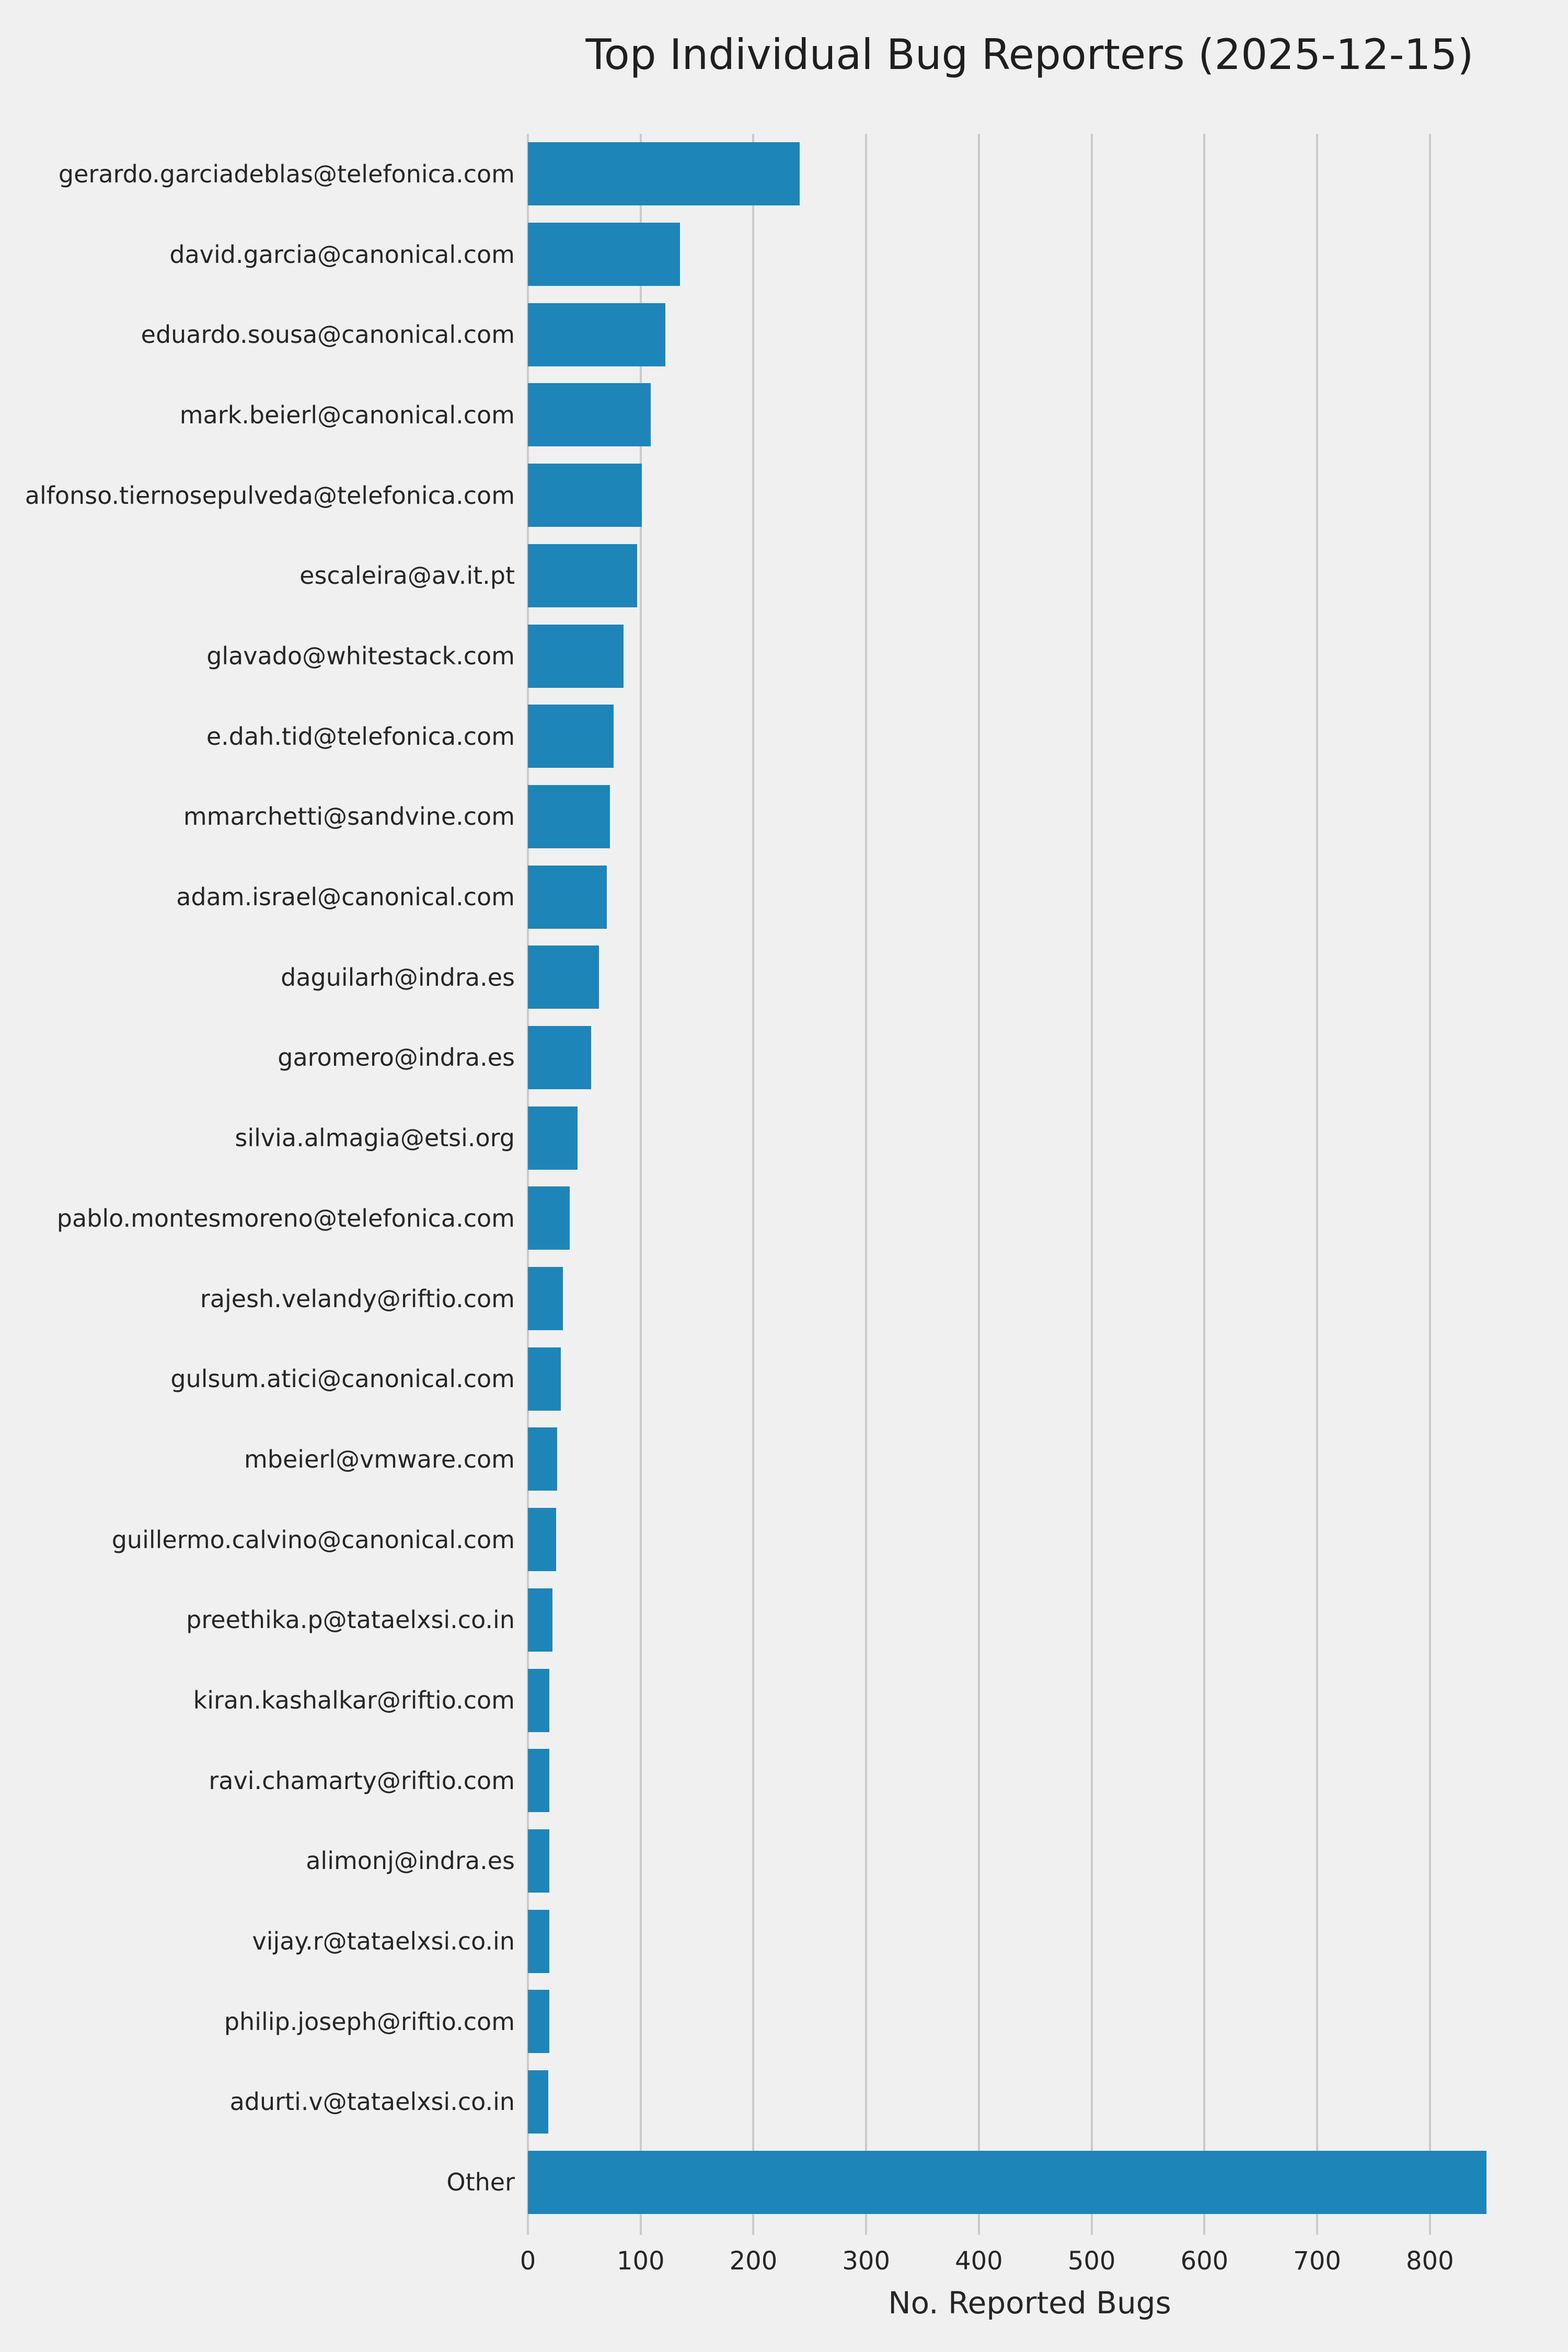 This screenshot has width=1568, height=2352. Describe the element at coordinates (383, 1941) in the screenshot. I see `y-tick-label: vijay.r@tataelxsi.co.in` at that location.